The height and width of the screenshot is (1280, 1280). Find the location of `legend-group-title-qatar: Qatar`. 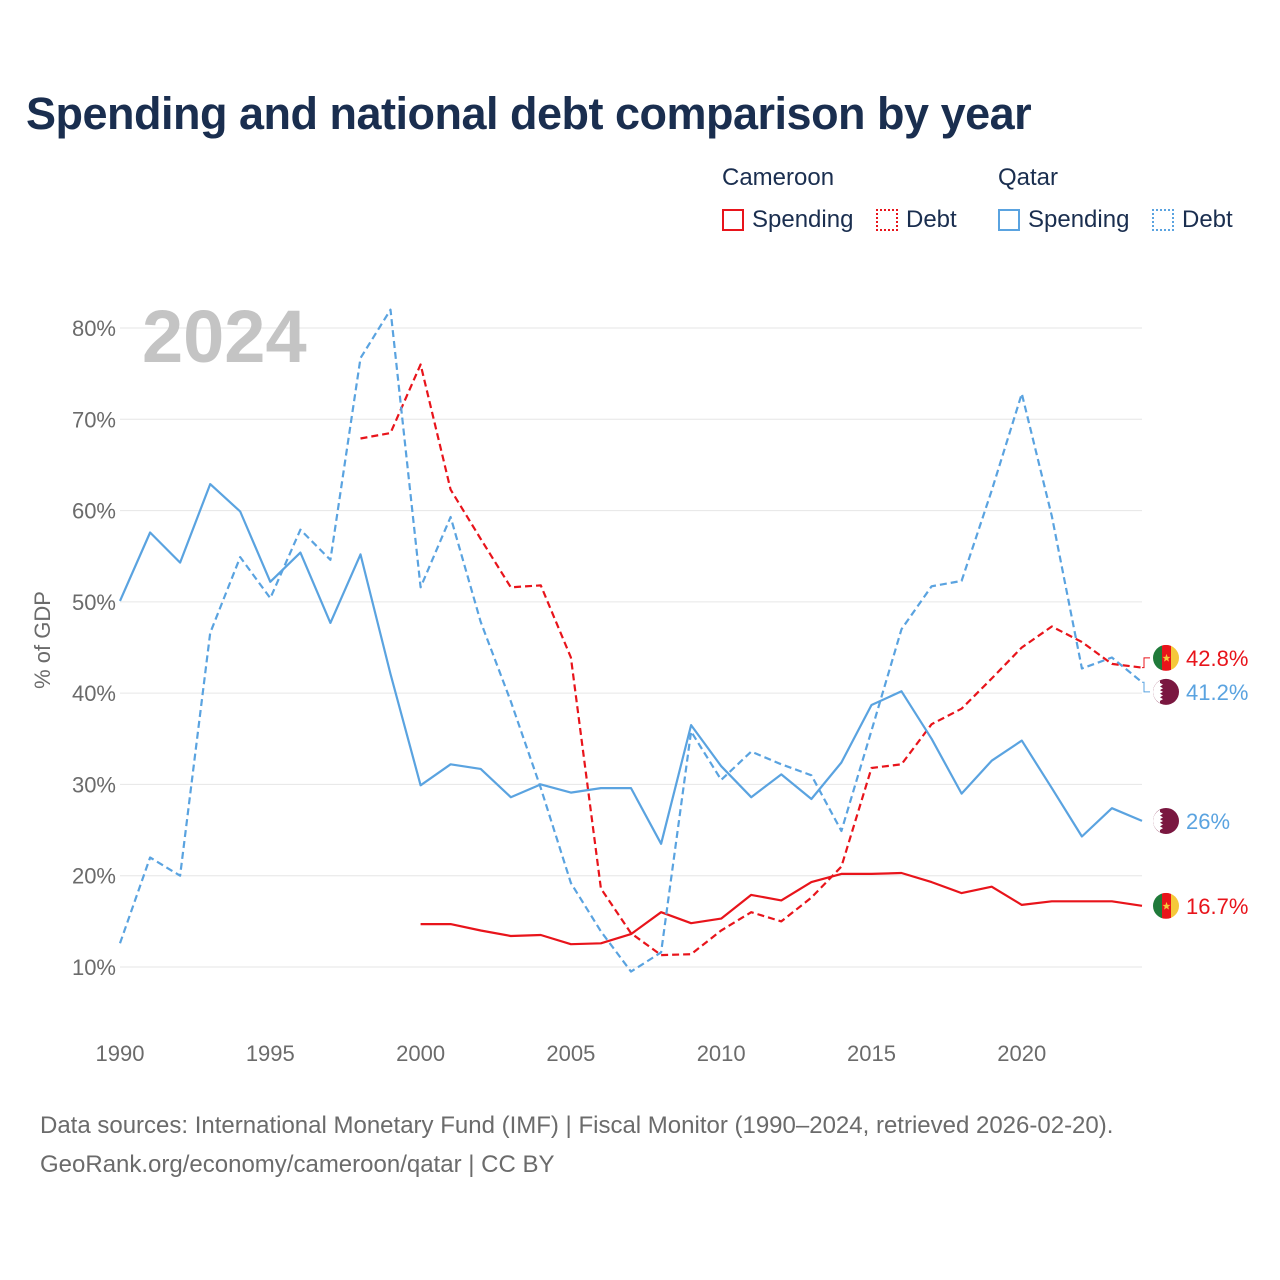

legend-group-title-qatar: Qatar is located at coordinates (1028, 177).